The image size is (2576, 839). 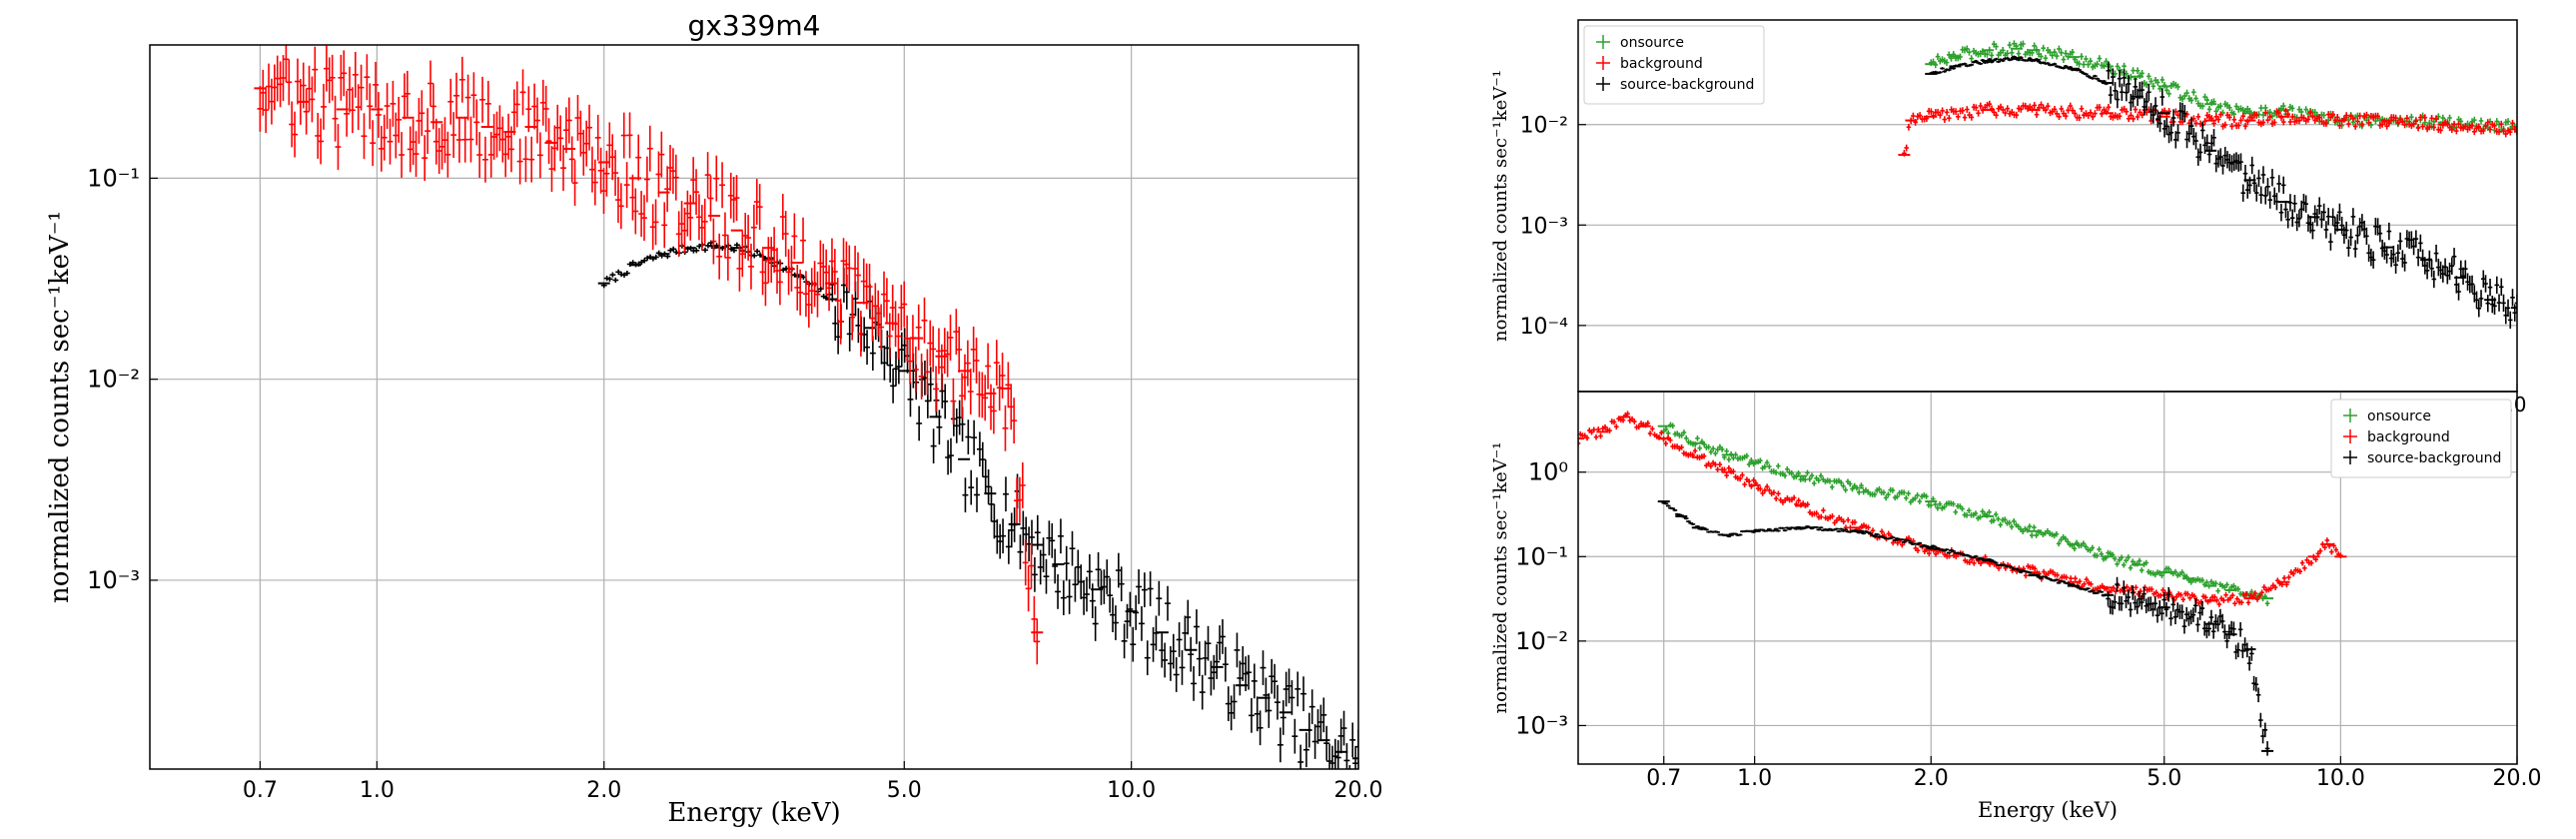 What do you see at coordinates (754, 26) in the screenshot?
I see `chart-title: gx339m4` at bounding box center [754, 26].